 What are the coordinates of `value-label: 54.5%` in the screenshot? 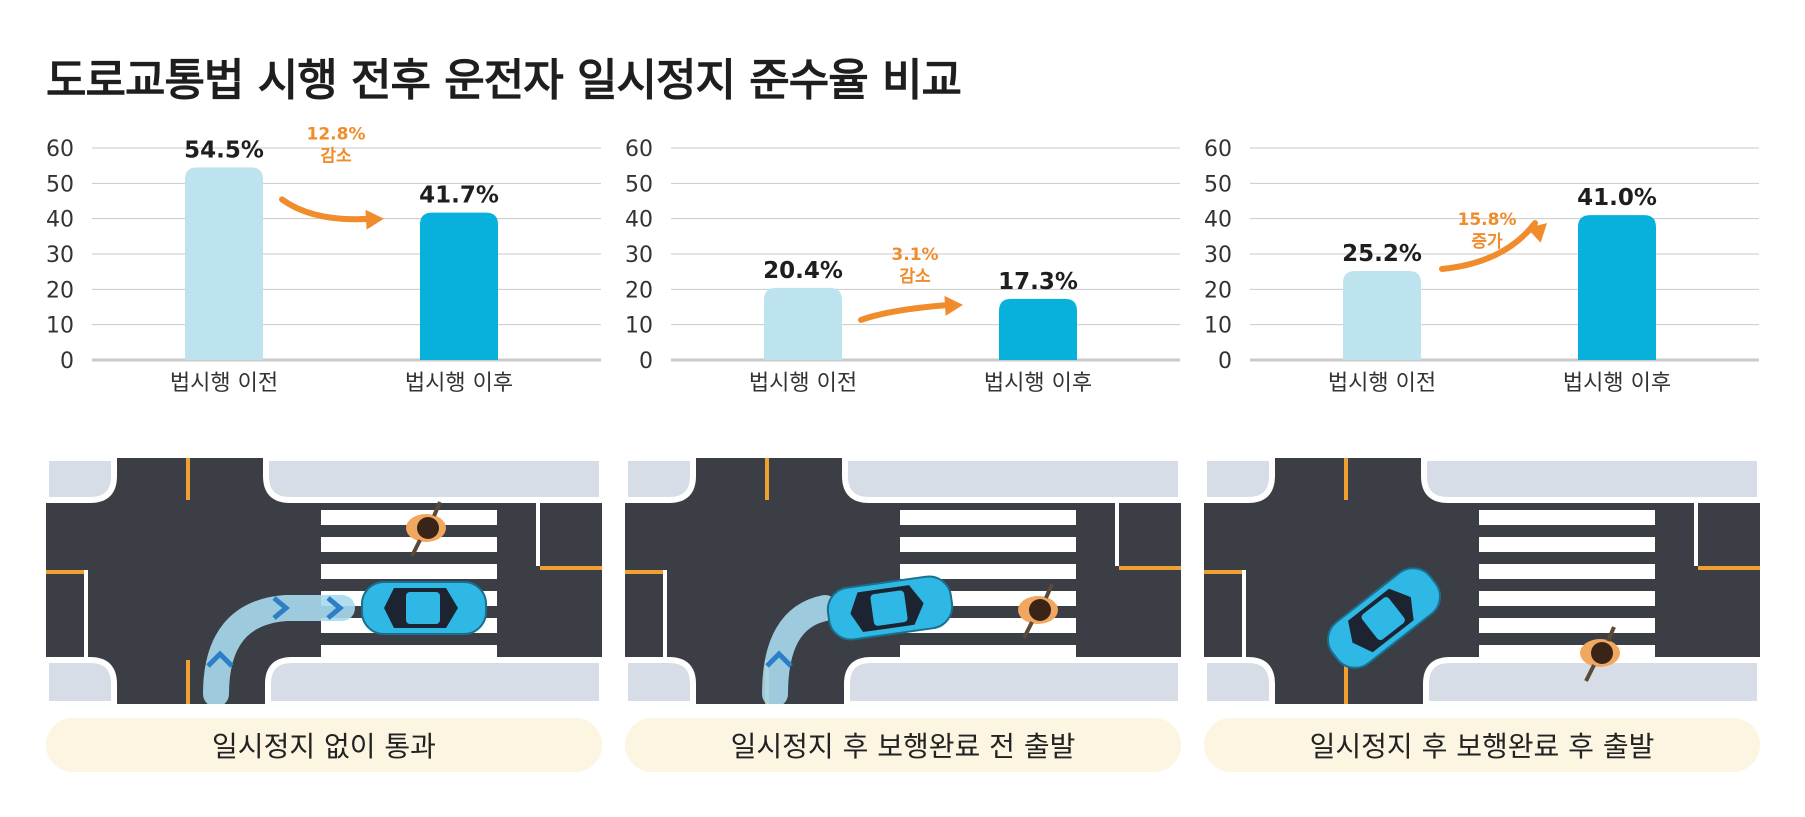 It's located at (224, 150).